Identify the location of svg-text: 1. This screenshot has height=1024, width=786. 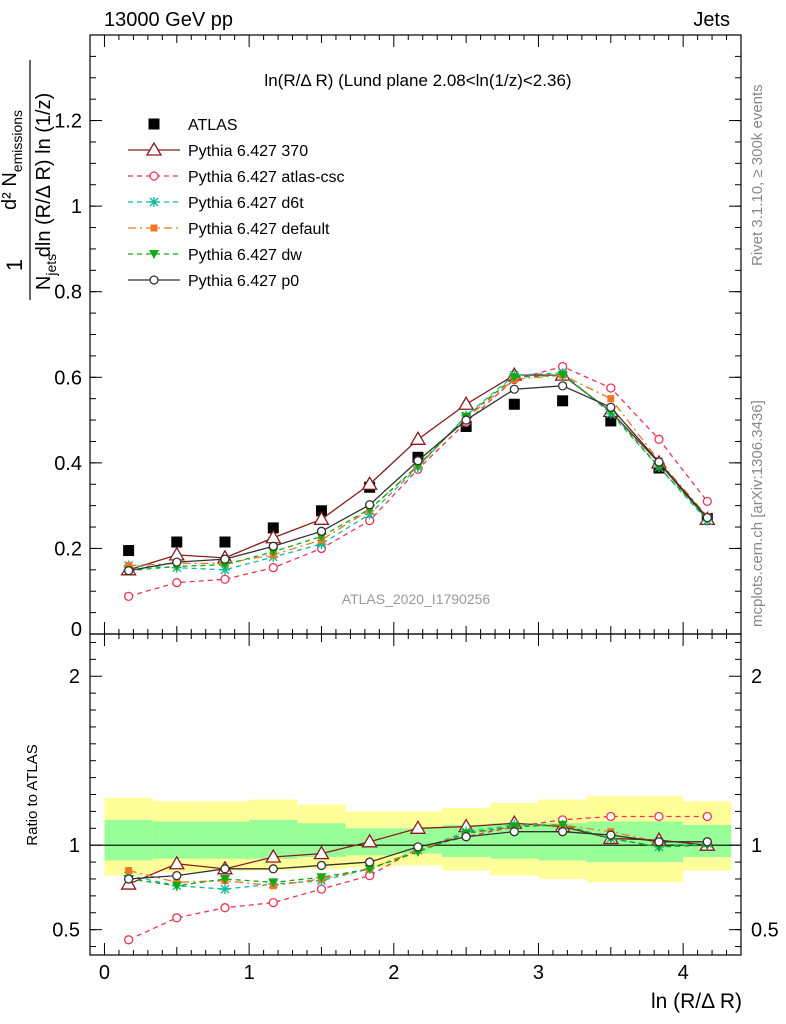
(14, 265).